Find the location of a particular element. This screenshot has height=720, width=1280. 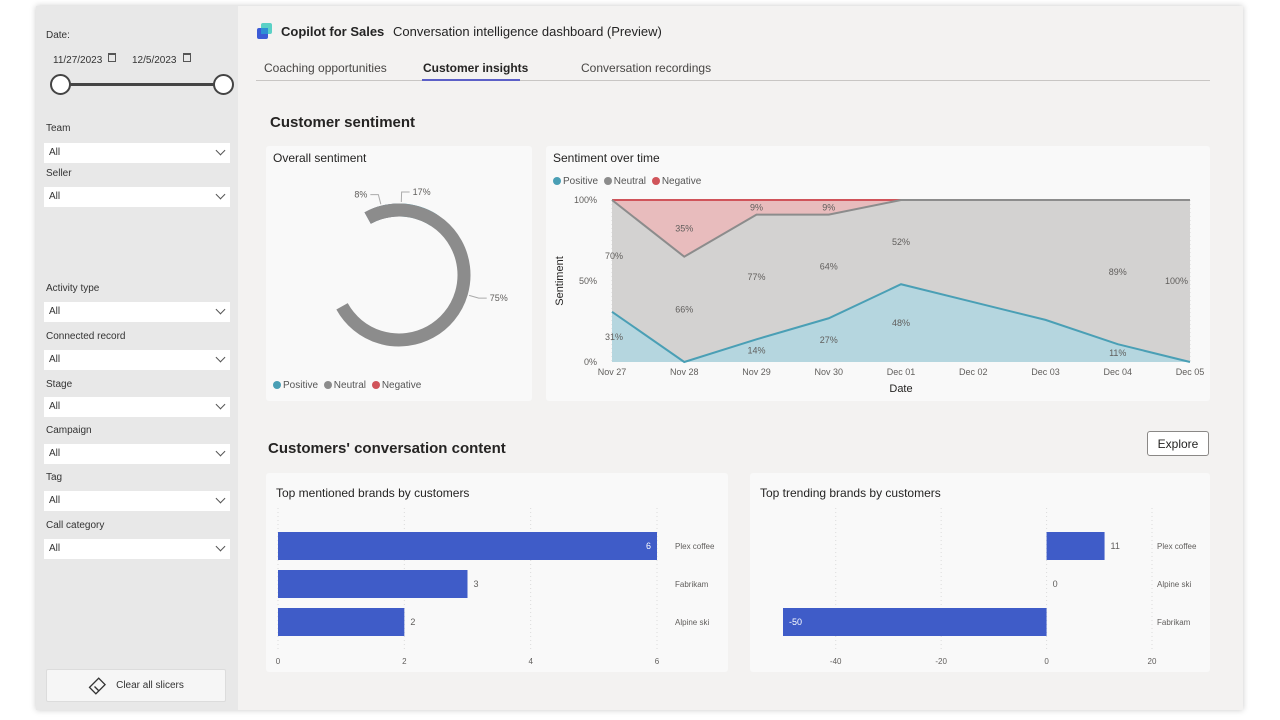

team-value: All is located at coordinates (55, 152).